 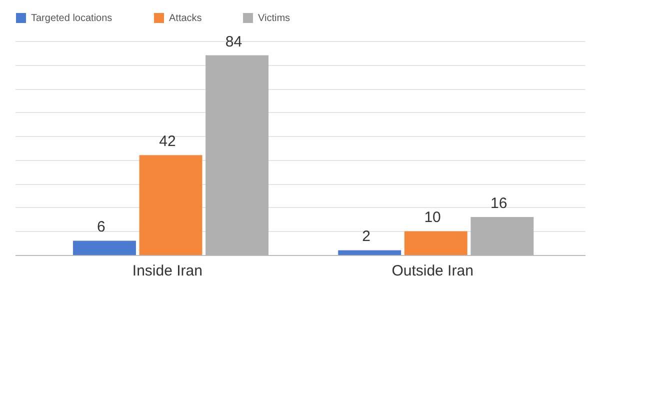 I want to click on data-label: 2, so click(x=366, y=237).